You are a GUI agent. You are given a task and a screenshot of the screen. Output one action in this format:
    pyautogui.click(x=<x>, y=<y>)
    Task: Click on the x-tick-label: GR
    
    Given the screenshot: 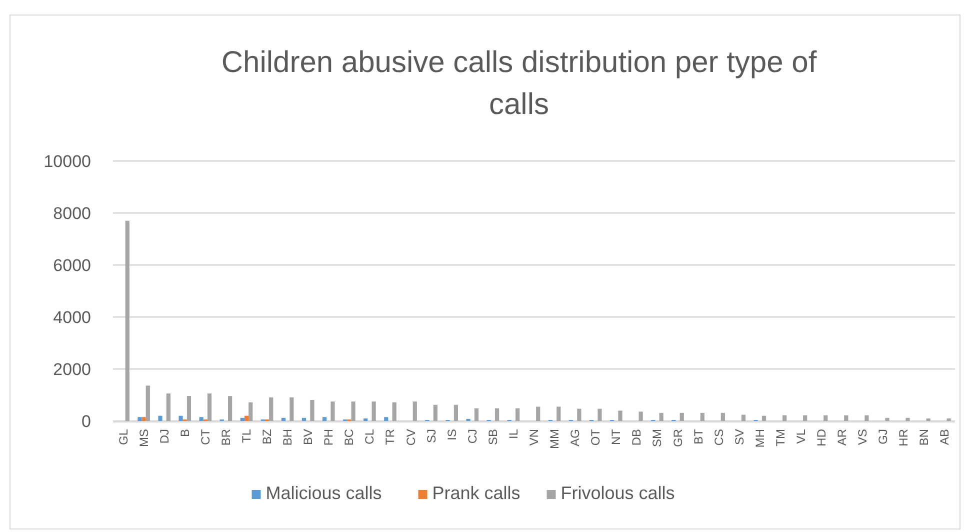 What is the action you would take?
    pyautogui.click(x=677, y=437)
    